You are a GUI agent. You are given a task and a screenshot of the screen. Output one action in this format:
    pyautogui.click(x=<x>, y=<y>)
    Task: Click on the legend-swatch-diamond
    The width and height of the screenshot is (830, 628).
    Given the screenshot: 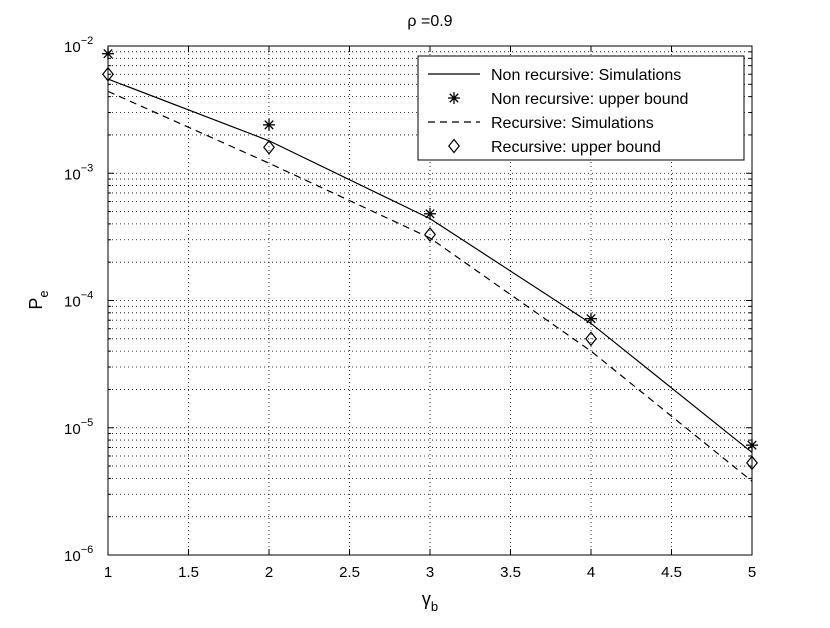 What is the action you would take?
    pyautogui.click(x=454, y=146)
    